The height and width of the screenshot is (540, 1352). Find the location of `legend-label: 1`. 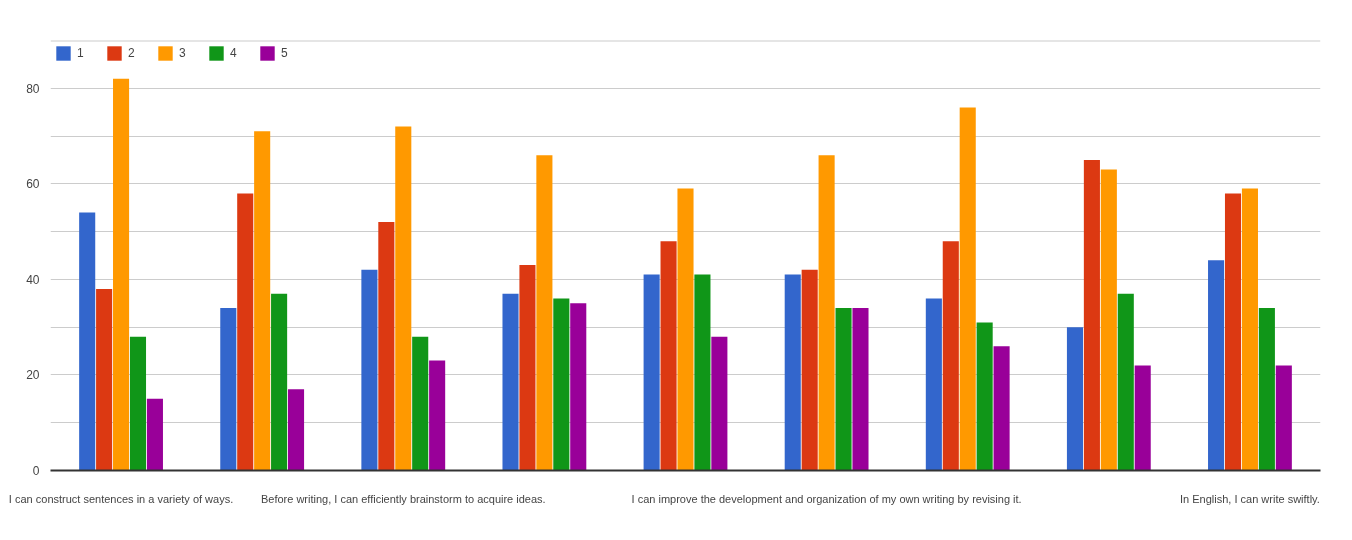

legend-label: 1 is located at coordinates (81, 53).